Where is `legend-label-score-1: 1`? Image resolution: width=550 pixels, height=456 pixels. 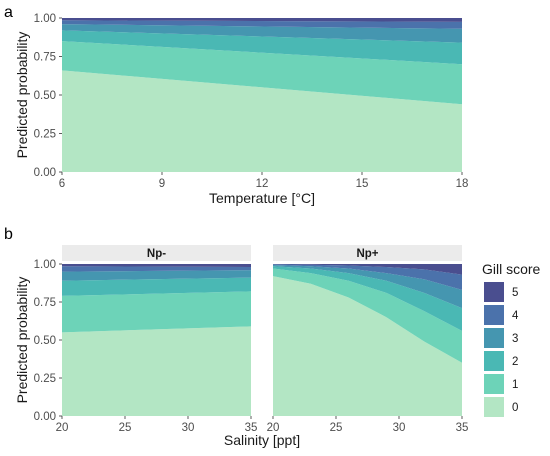 legend-label-score-1: 1 is located at coordinates (515, 385).